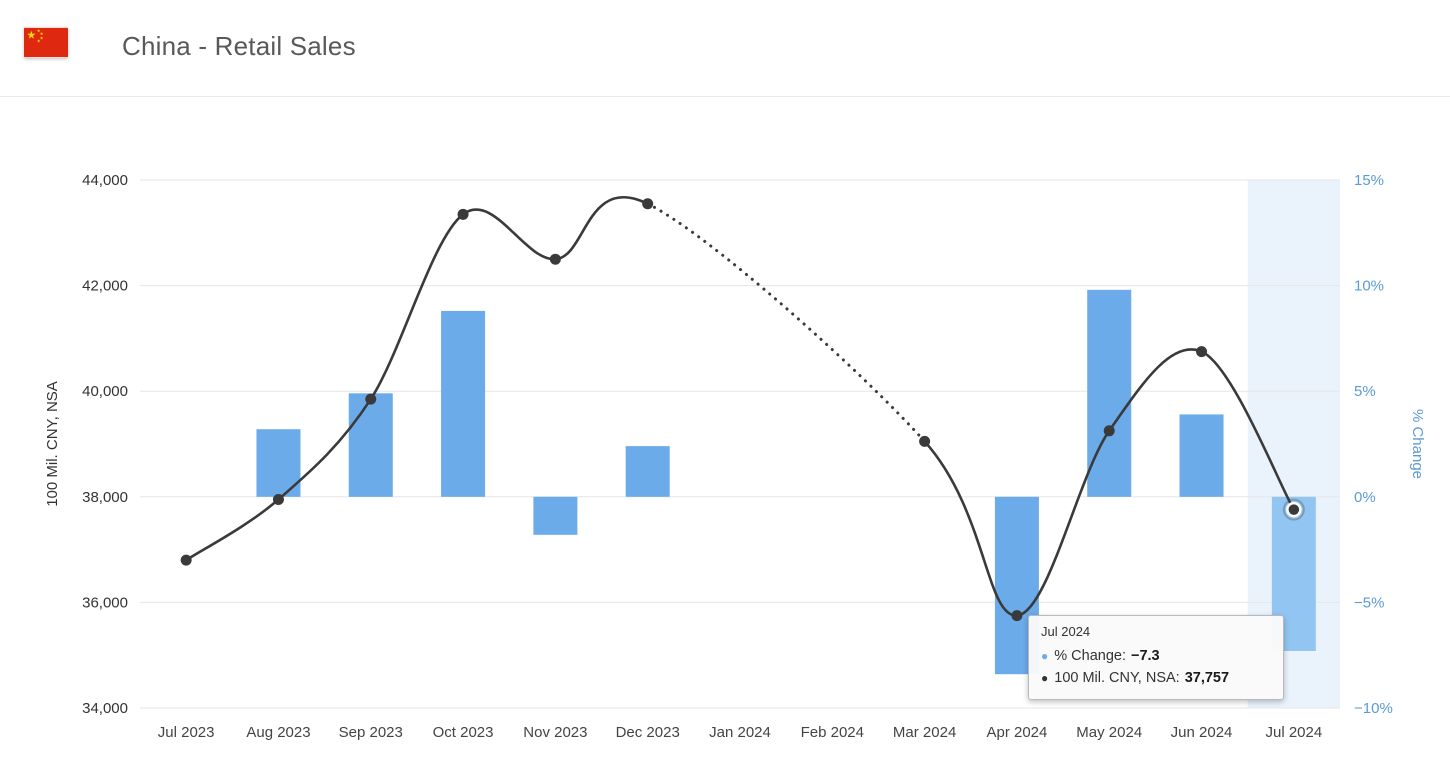  I want to click on right-axis-title: % Change, so click(1417, 444).